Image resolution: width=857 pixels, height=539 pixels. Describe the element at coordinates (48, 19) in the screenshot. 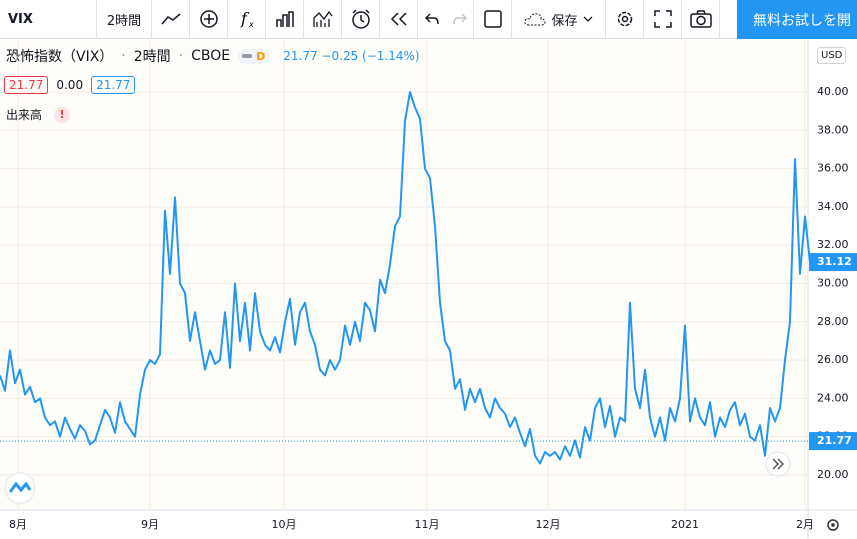

I see `symbol-search: VIX` at that location.